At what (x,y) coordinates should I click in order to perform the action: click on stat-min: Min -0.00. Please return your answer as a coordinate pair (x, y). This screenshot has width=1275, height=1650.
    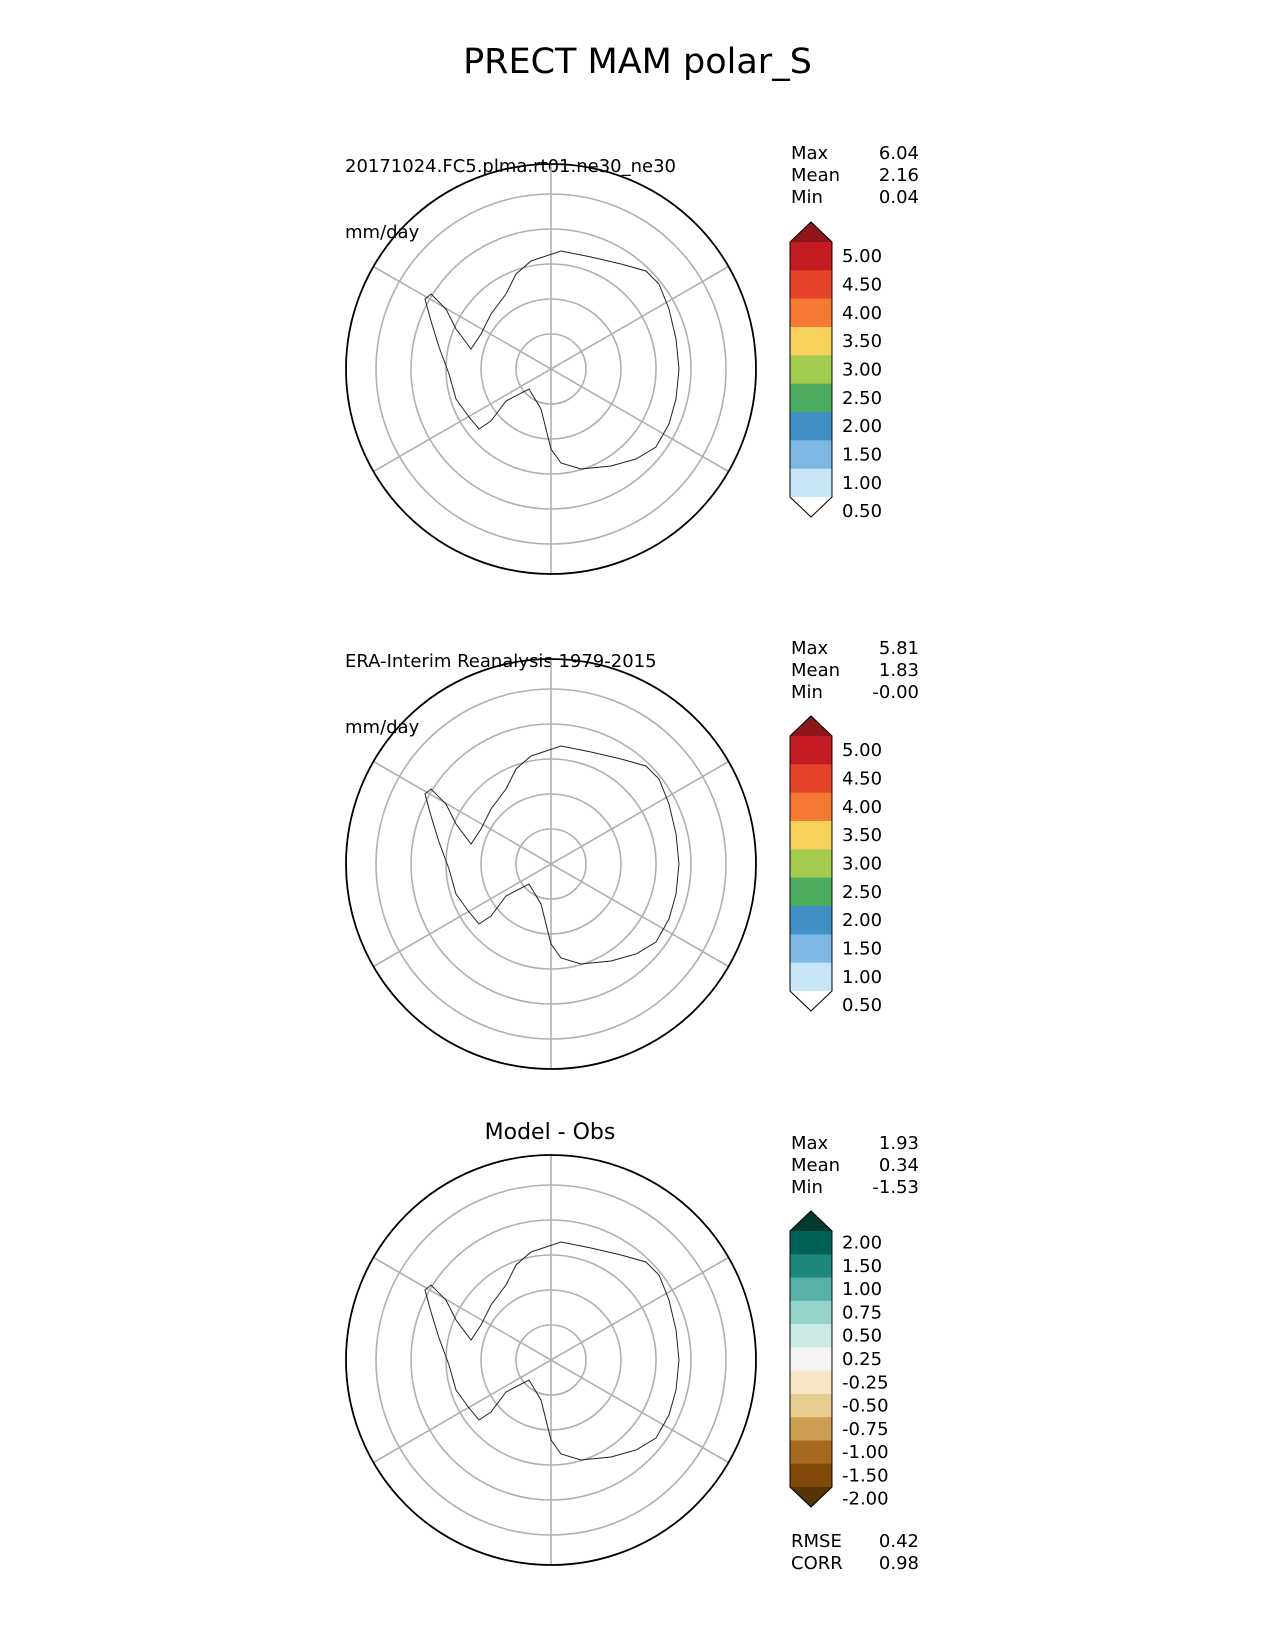
    Looking at the image, I should click on (855, 692).